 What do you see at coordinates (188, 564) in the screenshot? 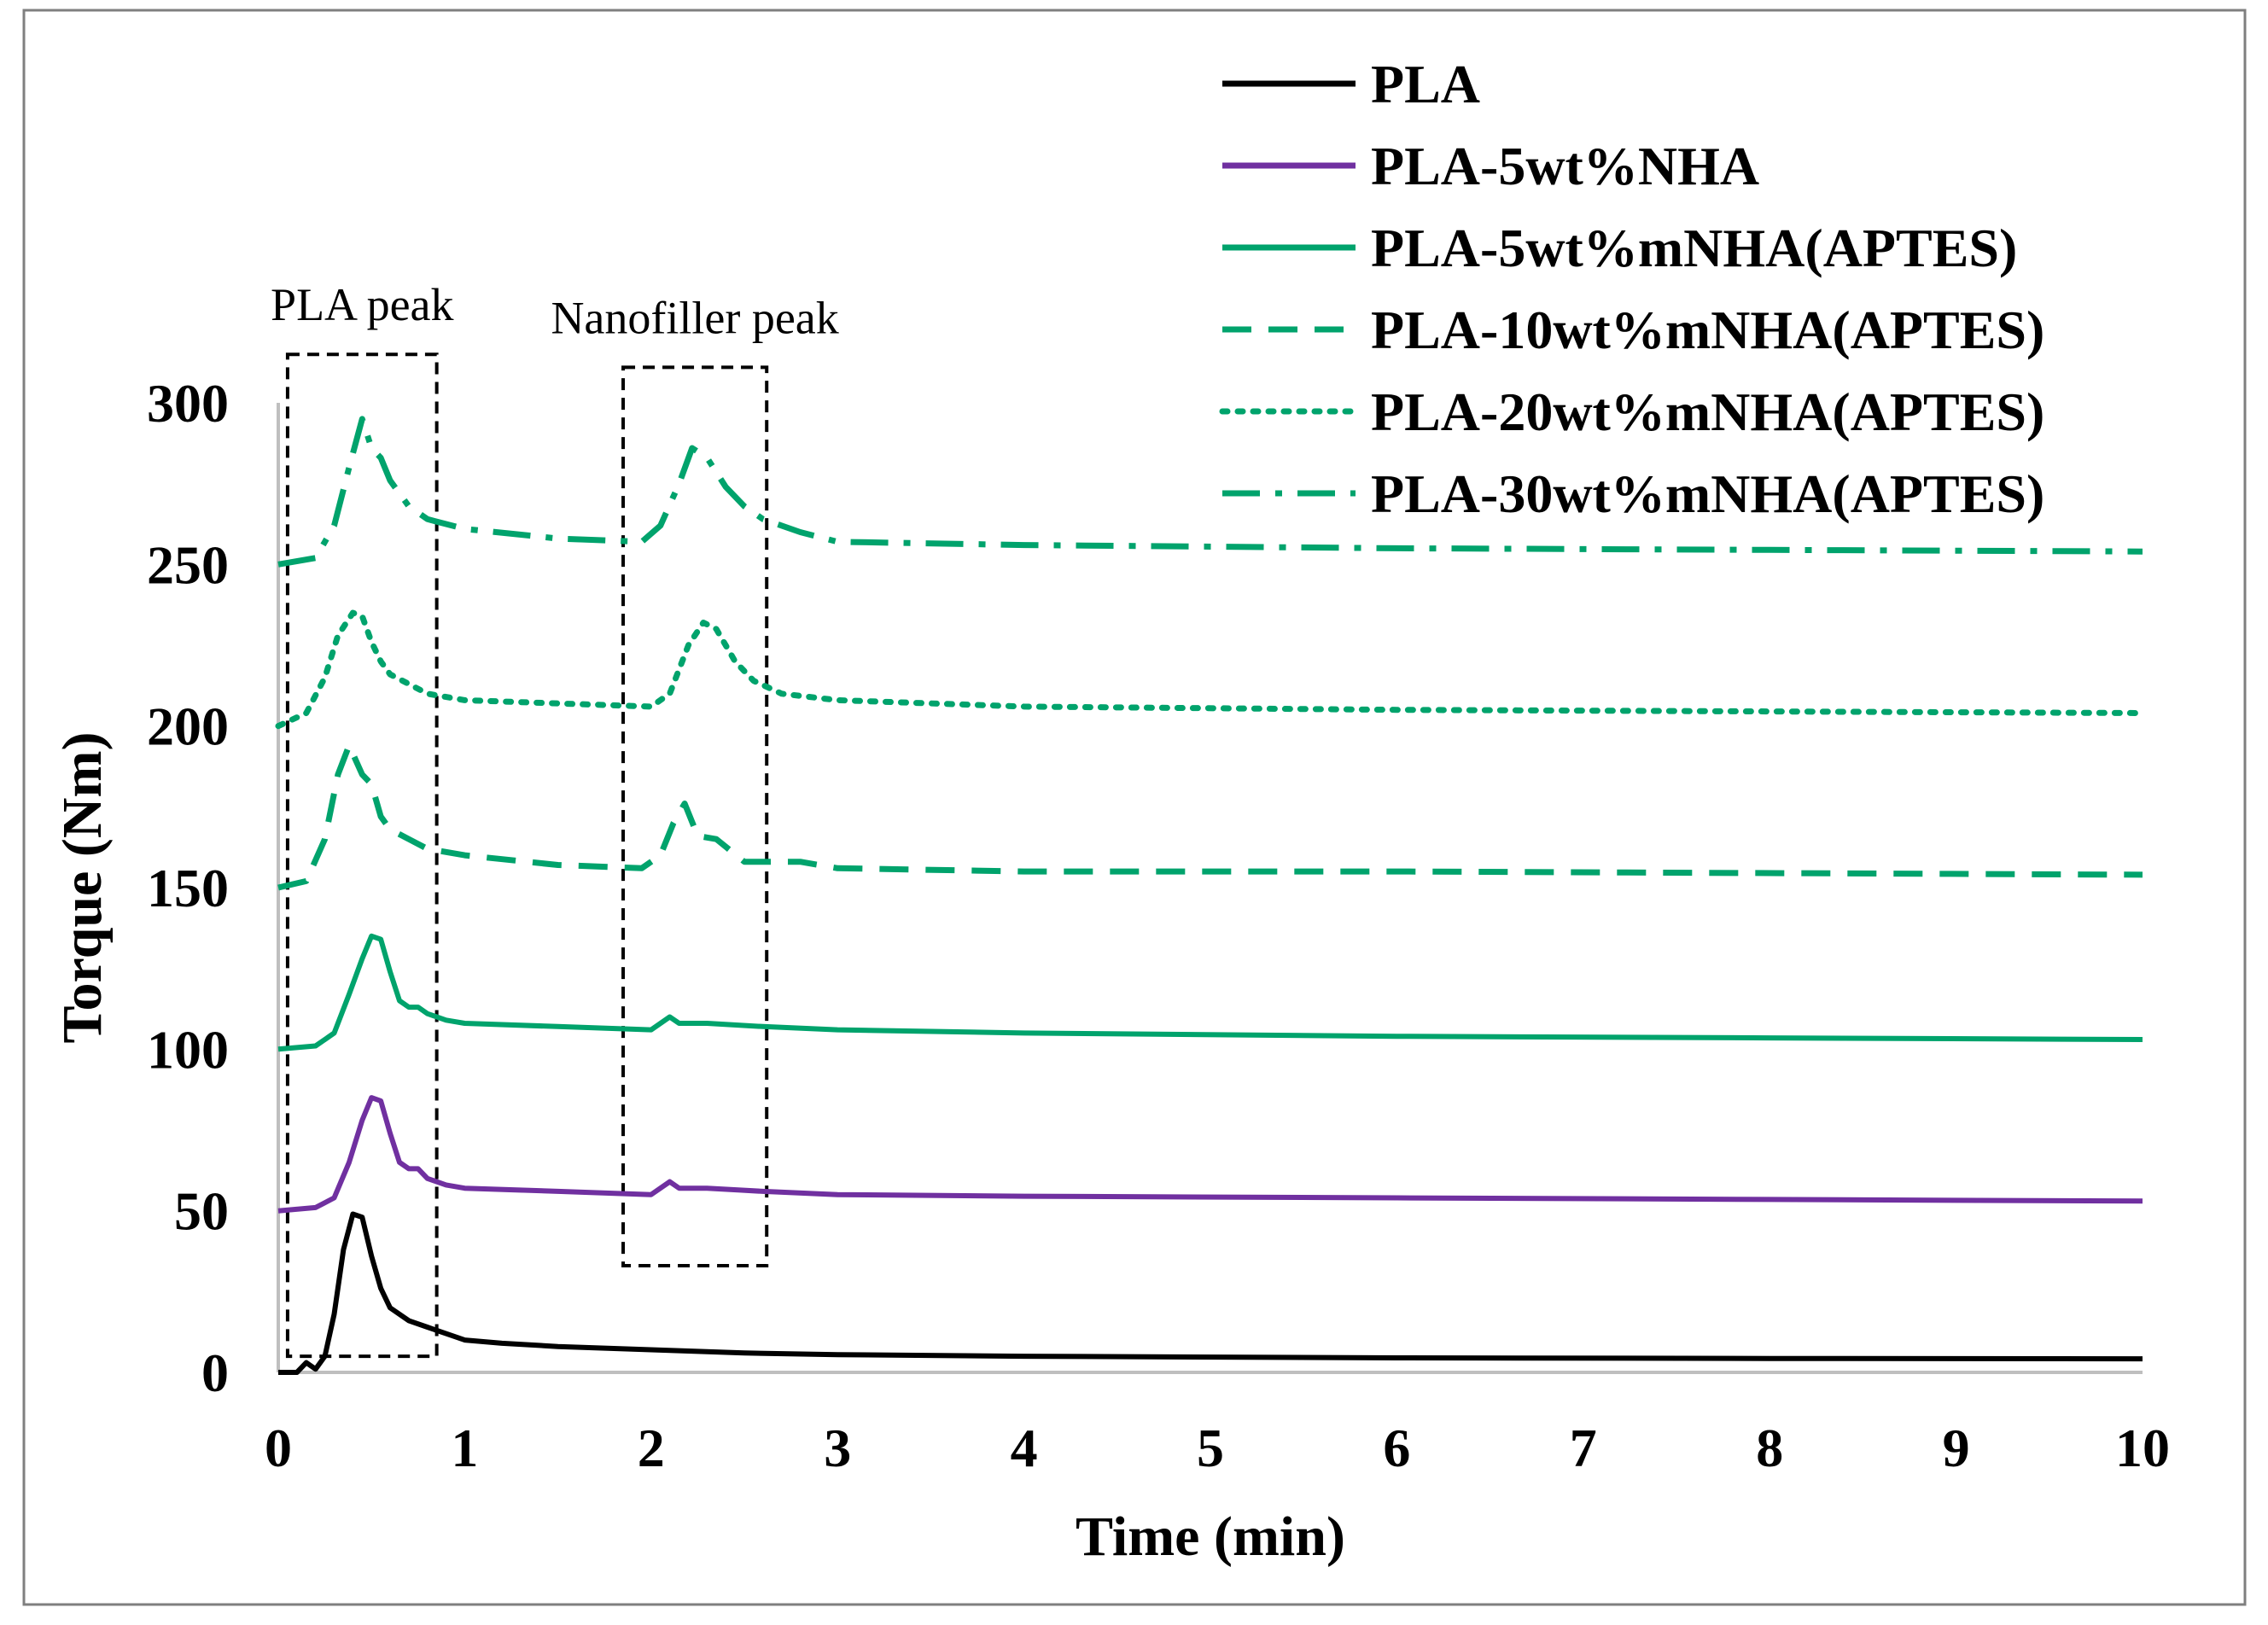
I see `y-tick-label: 250` at bounding box center [188, 564].